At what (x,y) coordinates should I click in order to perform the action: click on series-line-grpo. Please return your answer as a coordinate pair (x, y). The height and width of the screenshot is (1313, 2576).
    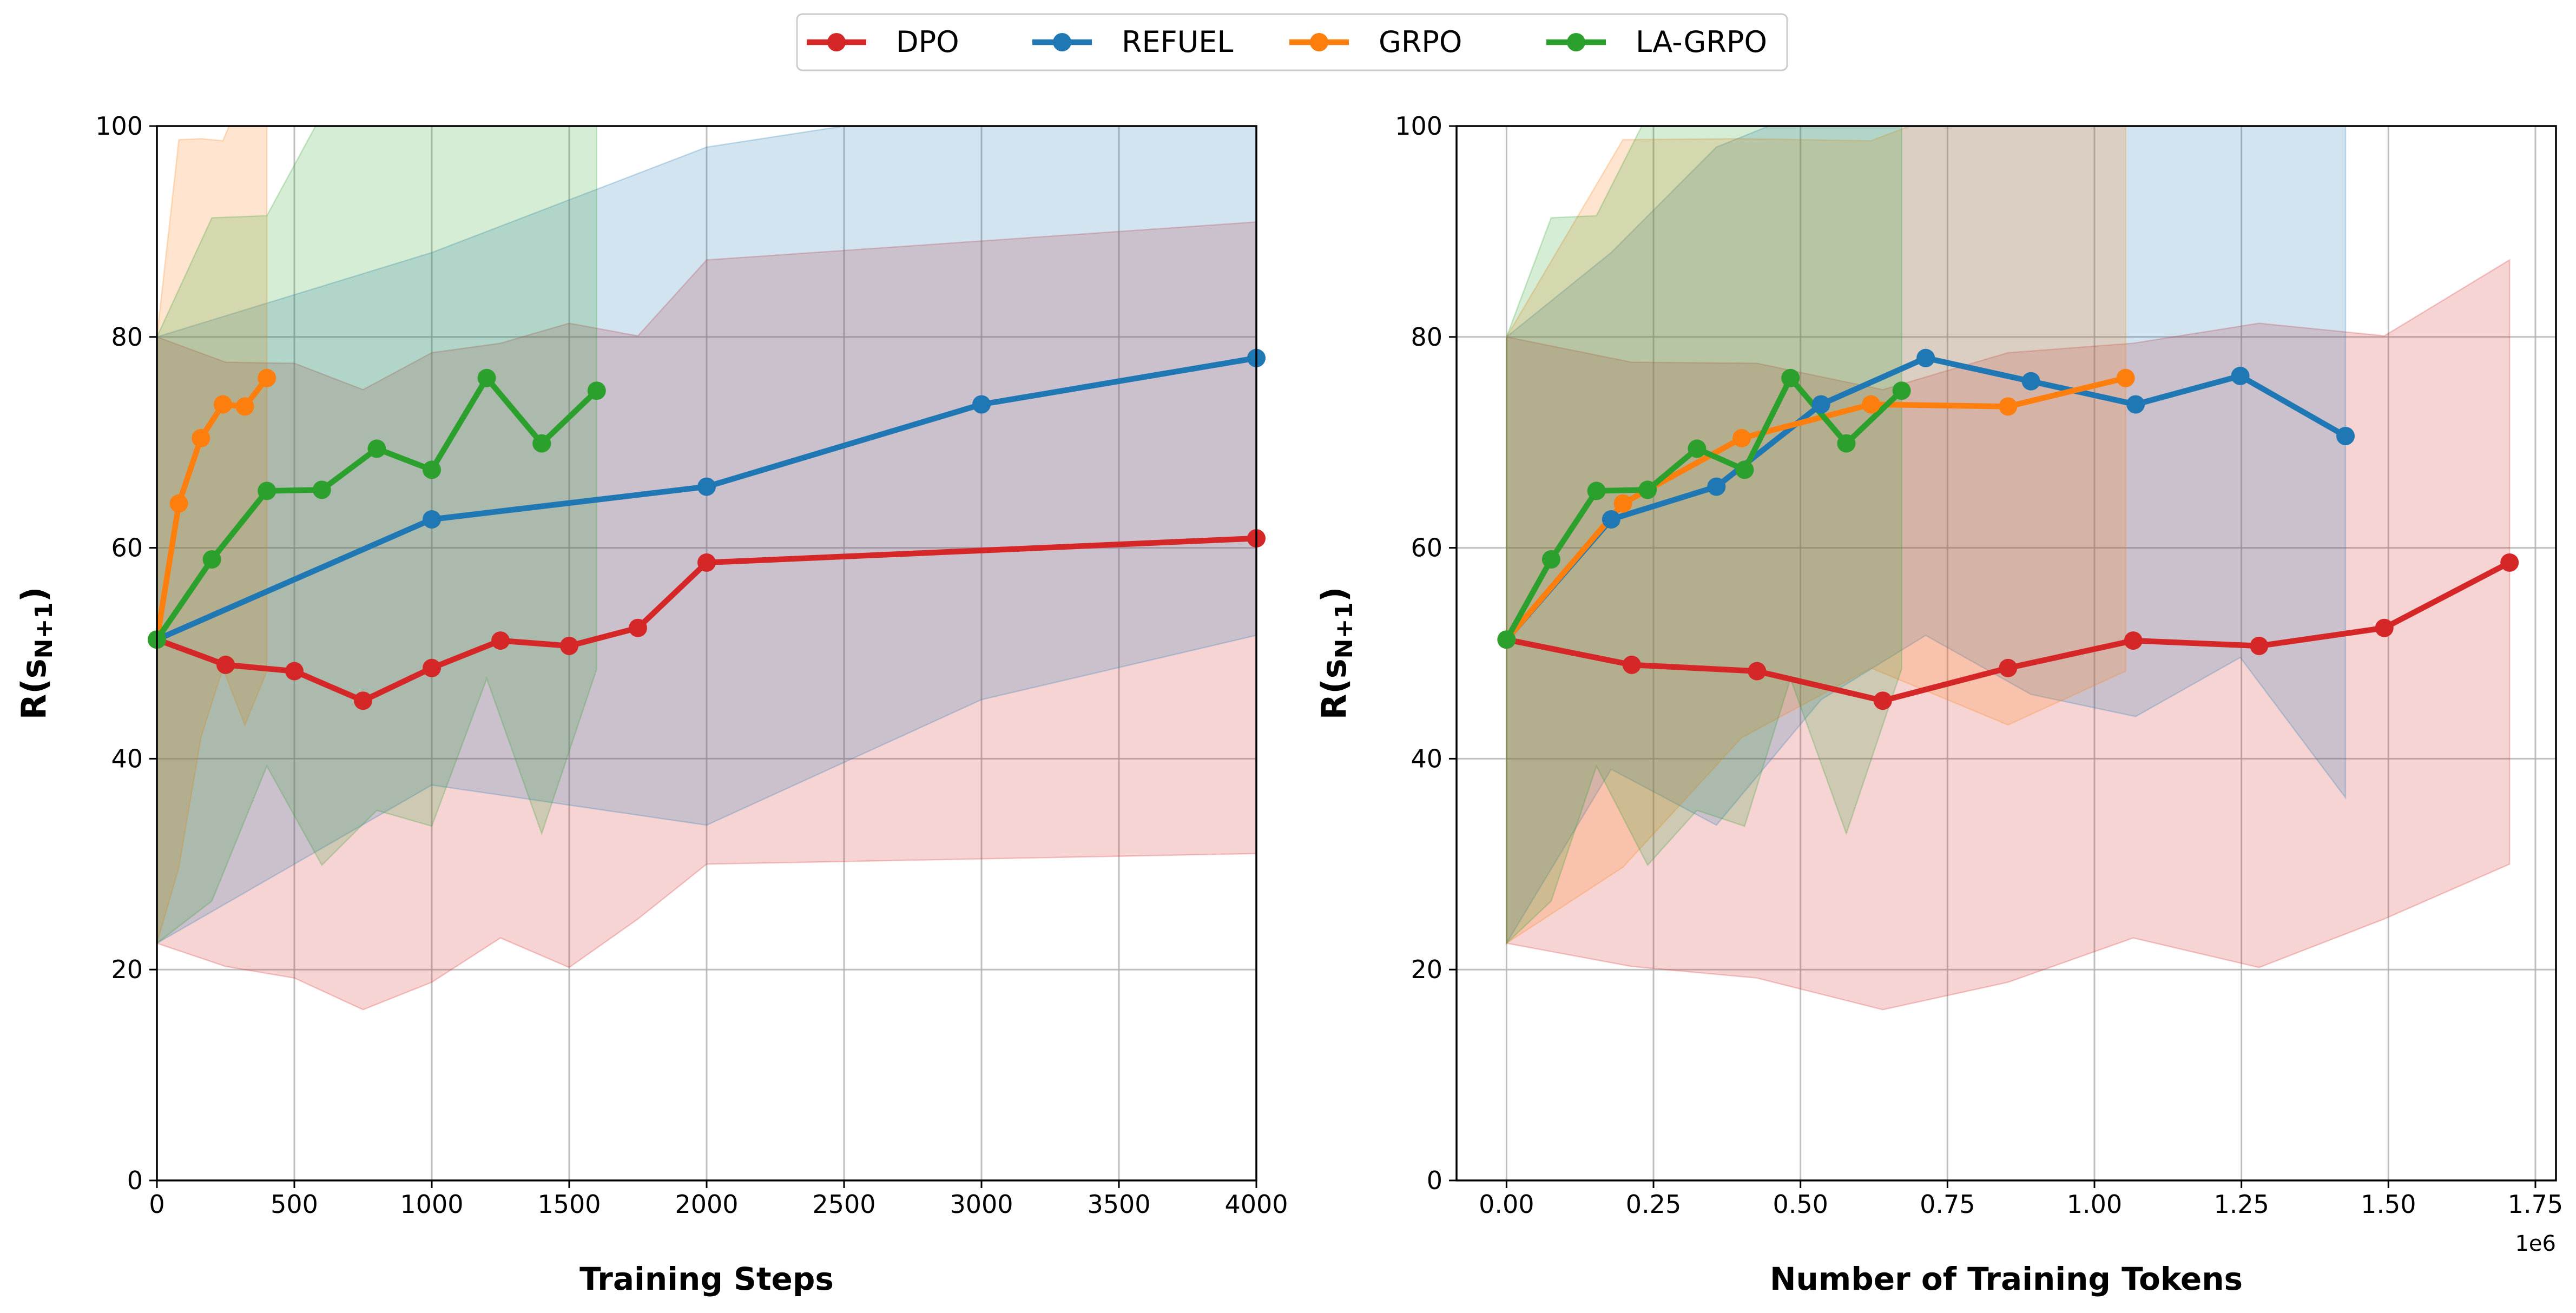
    Looking at the image, I should click on (1816, 509).